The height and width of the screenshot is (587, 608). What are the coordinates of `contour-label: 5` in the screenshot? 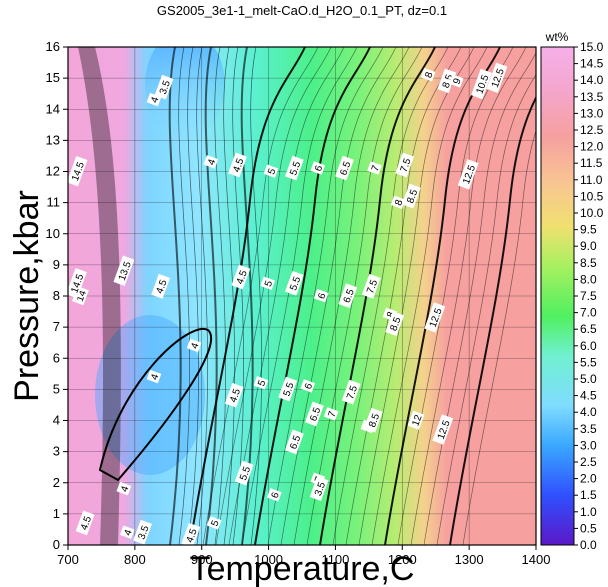 It's located at (214, 523).